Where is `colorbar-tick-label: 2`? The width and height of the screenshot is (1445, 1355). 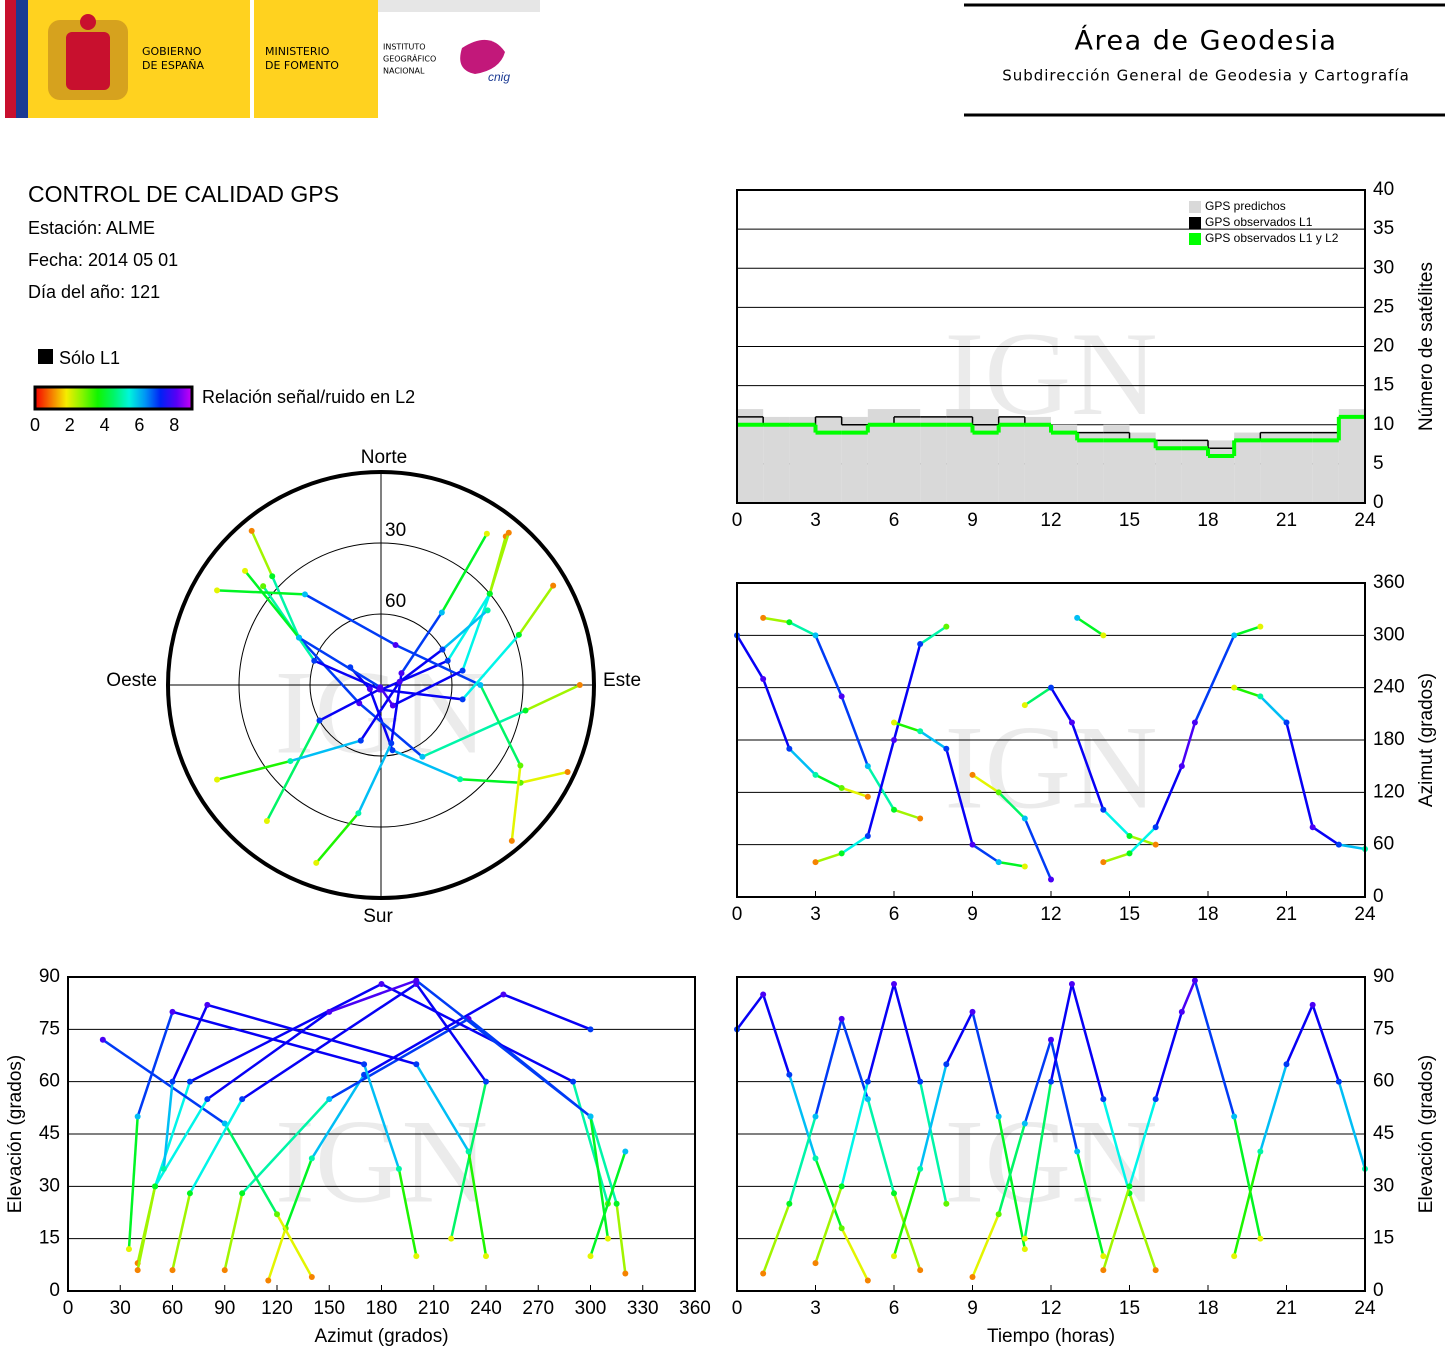
colorbar-tick-label: 2 is located at coordinates (70, 425).